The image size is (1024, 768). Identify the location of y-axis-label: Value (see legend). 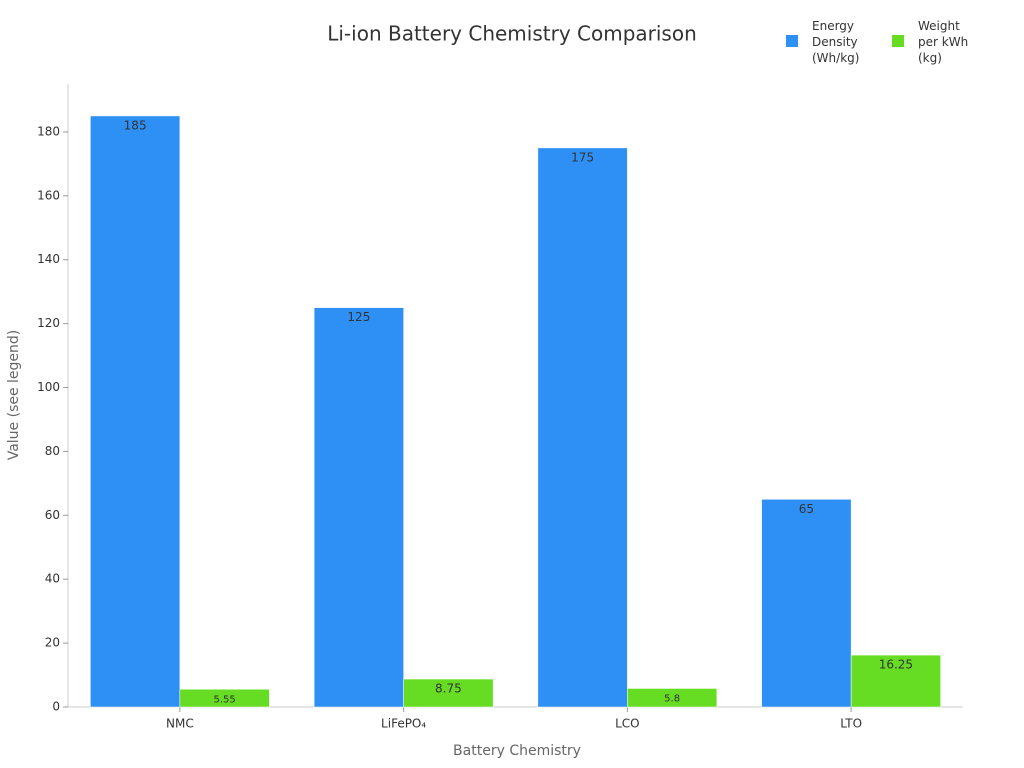
(14, 395).